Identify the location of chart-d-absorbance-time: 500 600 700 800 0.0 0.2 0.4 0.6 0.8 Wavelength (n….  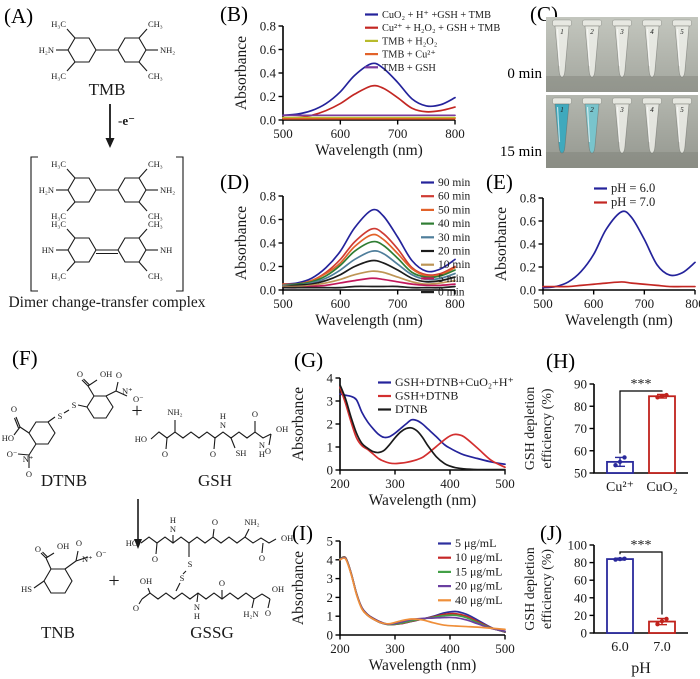
(352, 253).